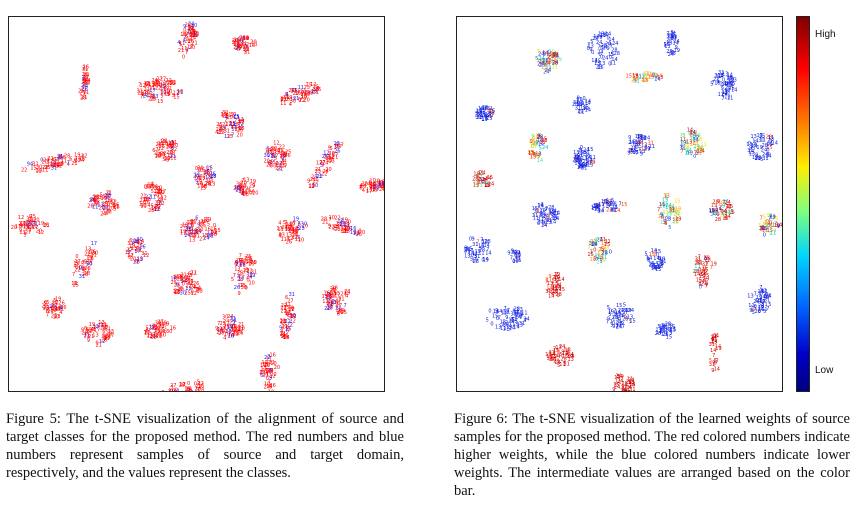  What do you see at coordinates (329, 296) in the screenshot?
I see `sample-point: 26` at bounding box center [329, 296].